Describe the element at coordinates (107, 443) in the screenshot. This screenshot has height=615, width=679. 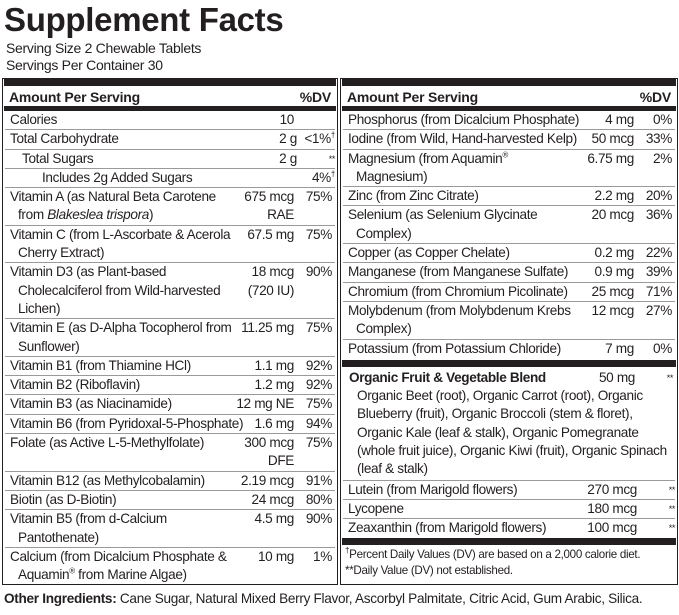
I see `nutrient-name: Folate (as Active L-5-Methylfolate)` at that location.